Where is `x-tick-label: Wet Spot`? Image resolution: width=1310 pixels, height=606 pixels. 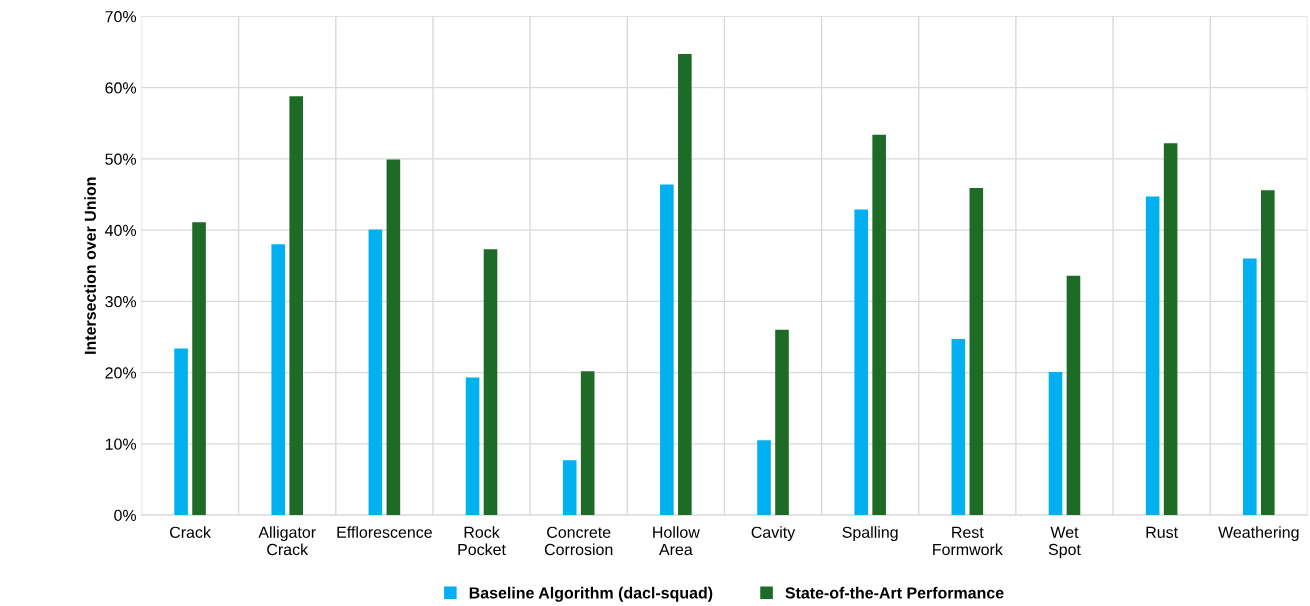 x-tick-label: Wet Spot is located at coordinates (1064, 542).